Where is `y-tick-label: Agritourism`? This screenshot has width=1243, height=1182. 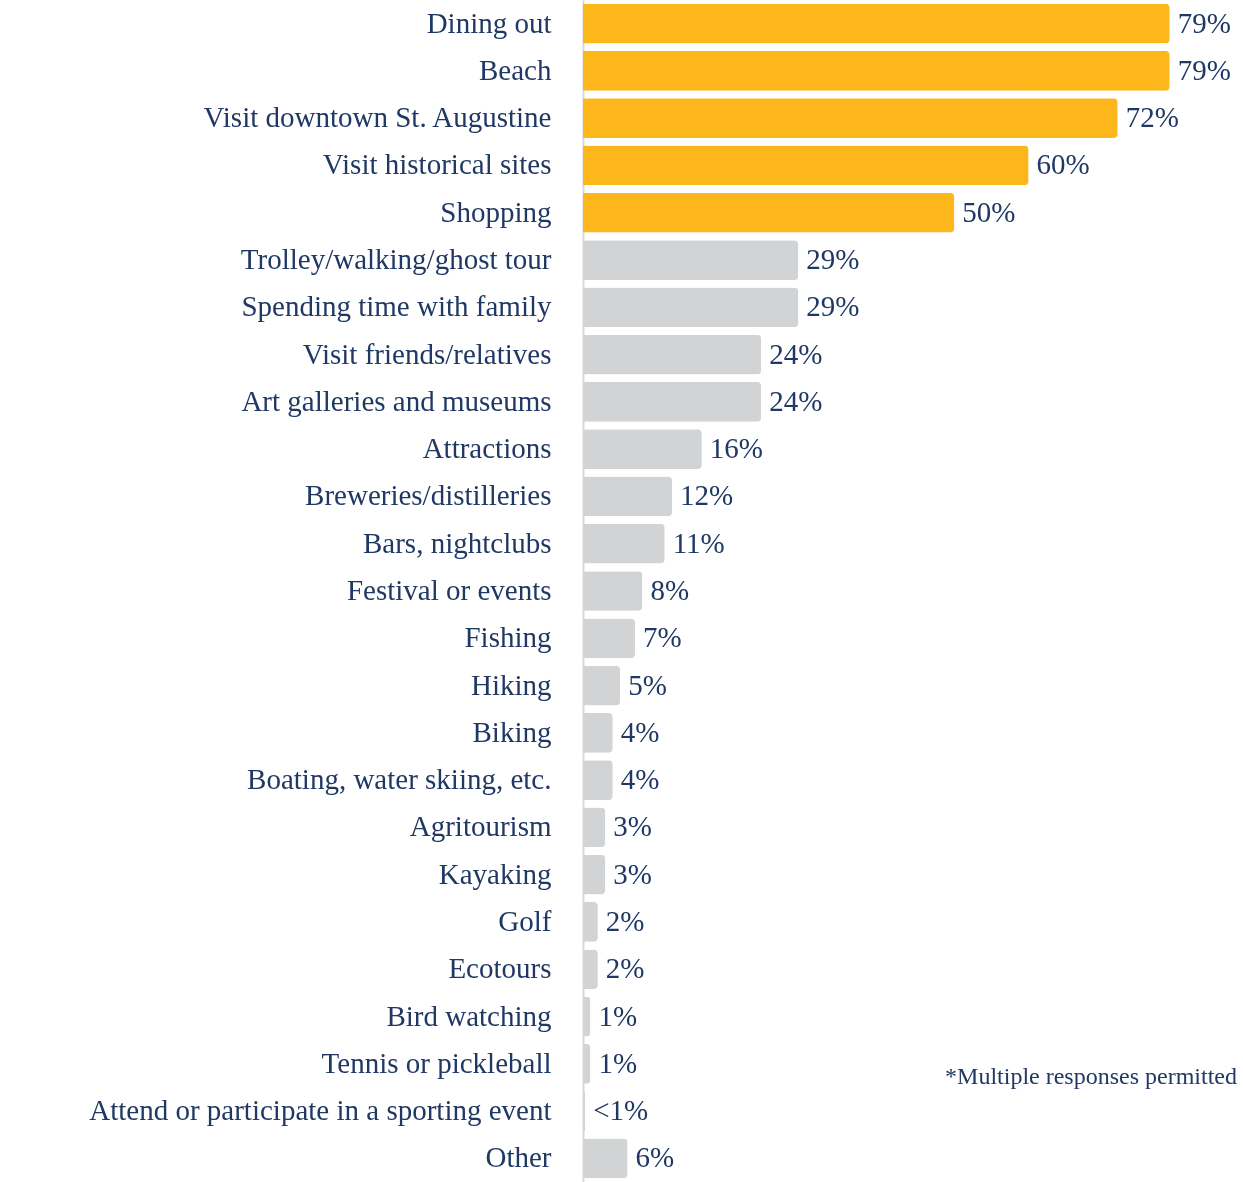
y-tick-label: Agritourism is located at coordinates (480, 826).